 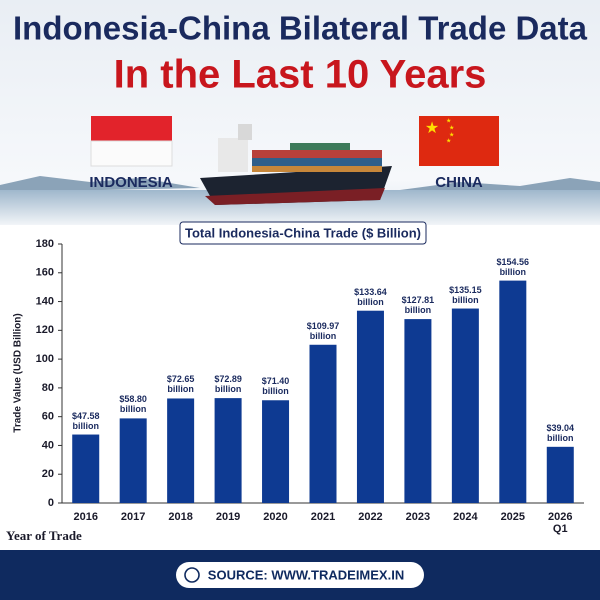 What do you see at coordinates (45, 301) in the screenshot?
I see `y-tick-label: 140` at bounding box center [45, 301].